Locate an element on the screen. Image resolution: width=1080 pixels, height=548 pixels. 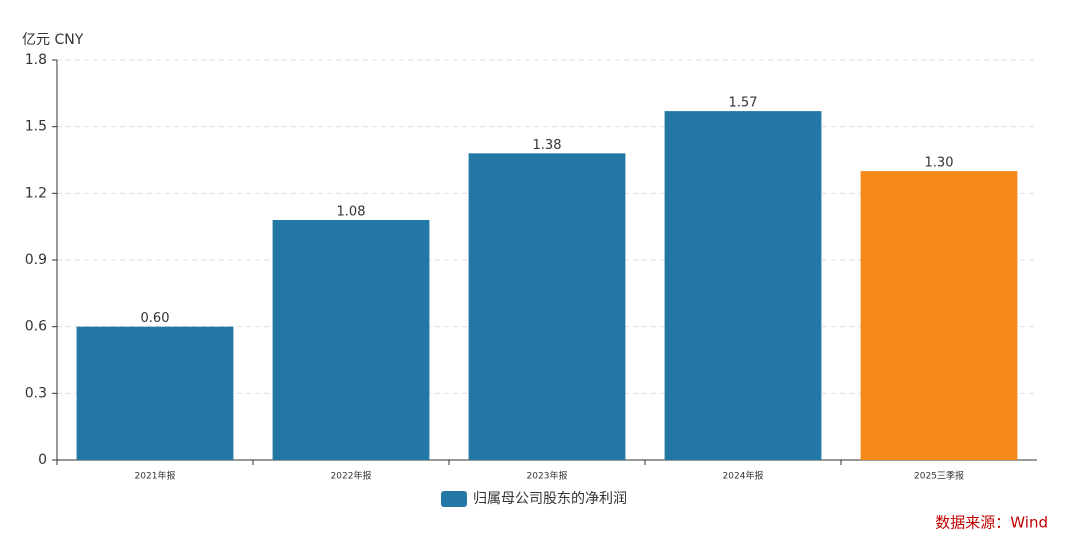
value-label: 0.60 is located at coordinates (155, 318).